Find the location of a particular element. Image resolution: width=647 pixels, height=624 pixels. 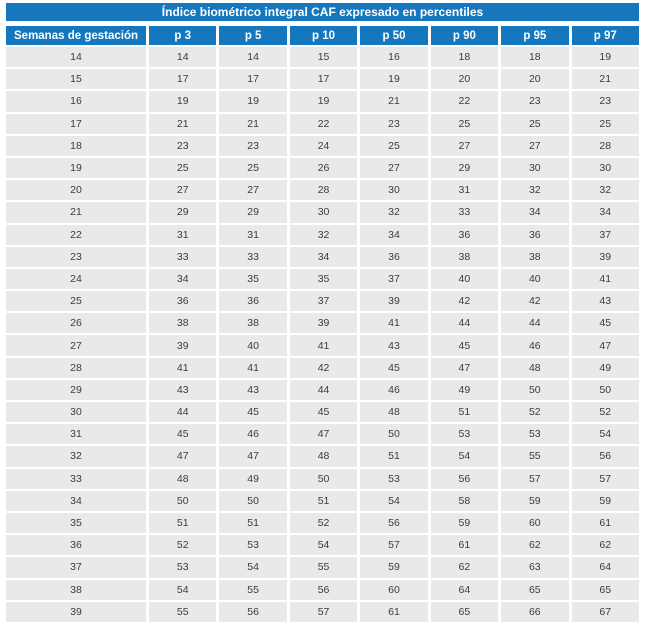

cell-gestation-week: 22 is located at coordinates (76, 234).